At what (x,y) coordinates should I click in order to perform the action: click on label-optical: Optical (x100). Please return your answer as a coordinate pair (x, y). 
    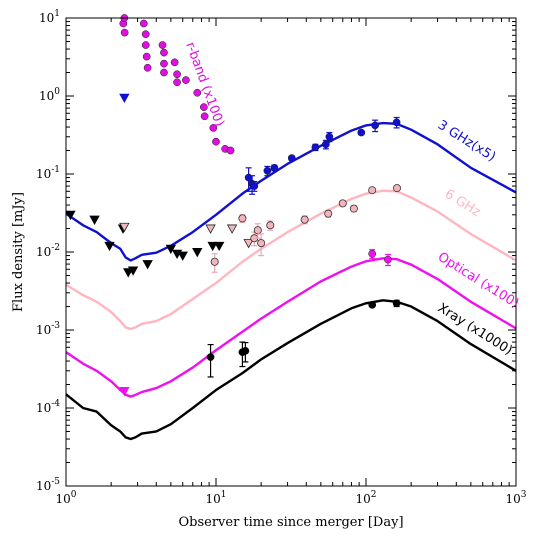
    Looking at the image, I should click on (478, 281).